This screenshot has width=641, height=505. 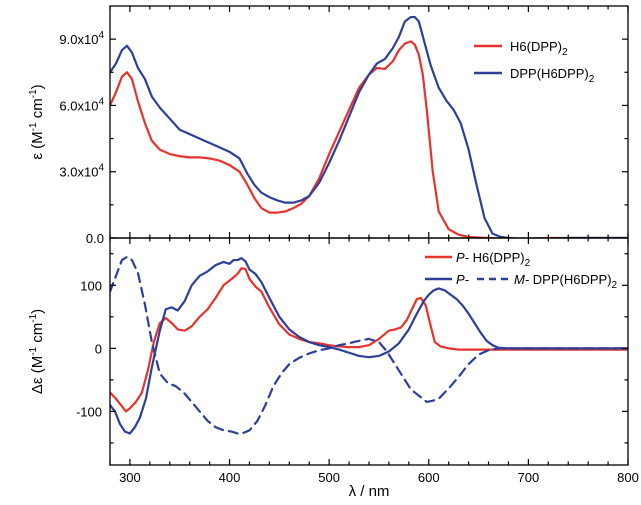 I want to click on x-tick-label-800: 800, so click(x=628, y=477).